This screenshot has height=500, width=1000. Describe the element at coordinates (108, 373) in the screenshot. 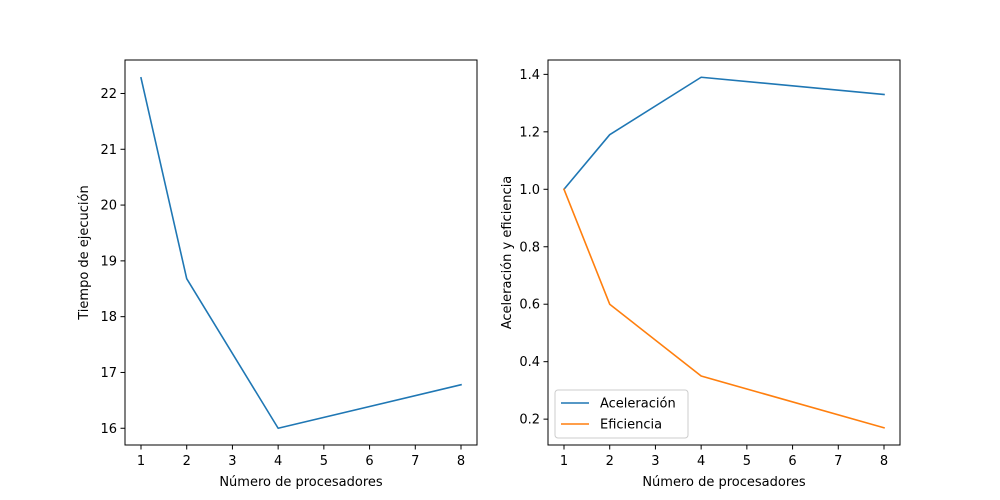

I see `y-tick-label: 17` at that location.